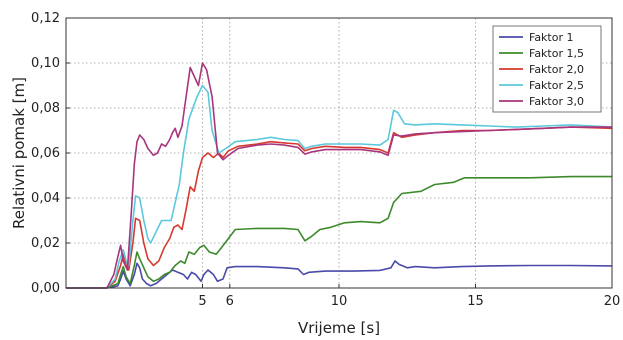  Describe the element at coordinates (45, 243) in the screenshot. I see `y-tick-label: 0,02` at that location.